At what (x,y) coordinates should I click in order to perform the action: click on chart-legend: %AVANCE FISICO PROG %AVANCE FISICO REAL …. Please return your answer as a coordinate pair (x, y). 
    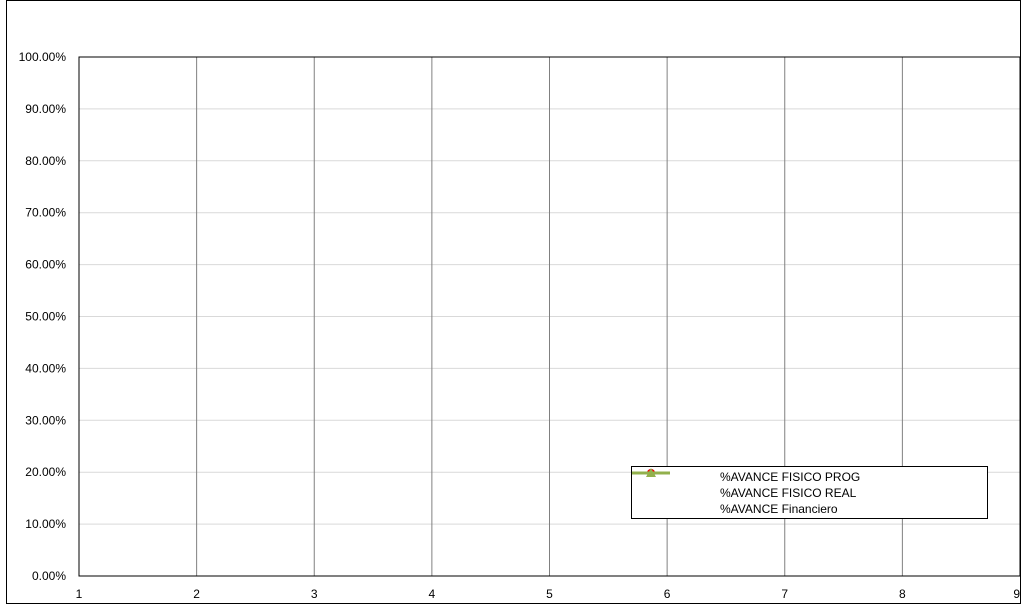
    Looking at the image, I should click on (809, 492).